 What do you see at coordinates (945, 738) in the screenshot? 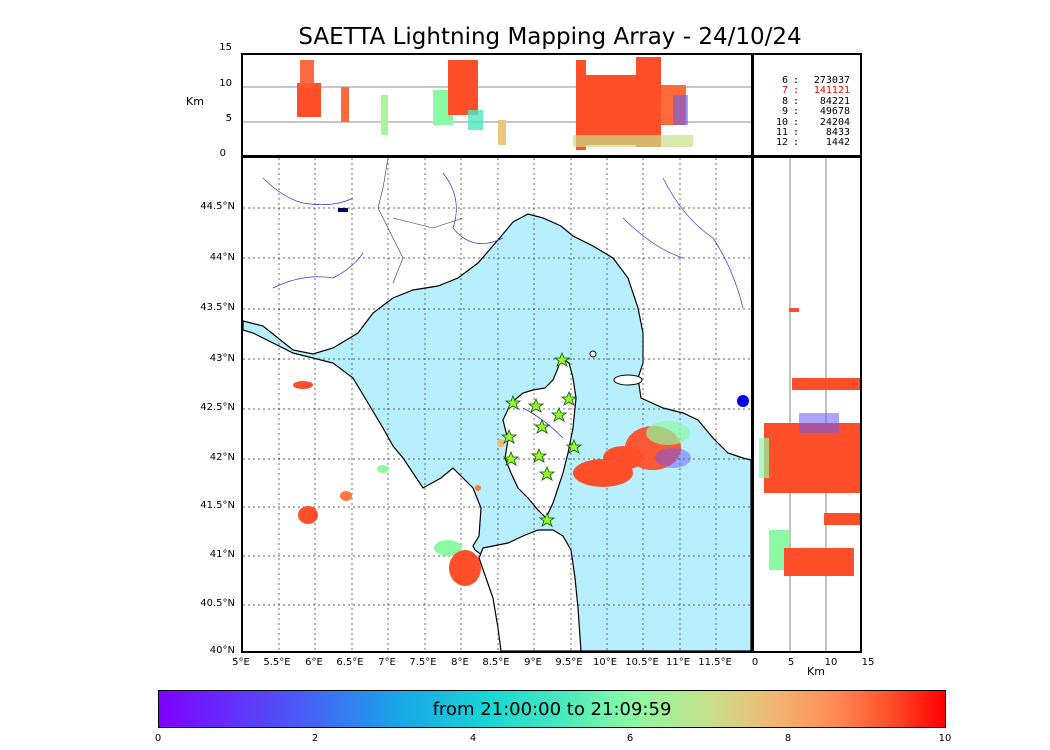
I see `colorbar-tick: 10` at bounding box center [945, 738].